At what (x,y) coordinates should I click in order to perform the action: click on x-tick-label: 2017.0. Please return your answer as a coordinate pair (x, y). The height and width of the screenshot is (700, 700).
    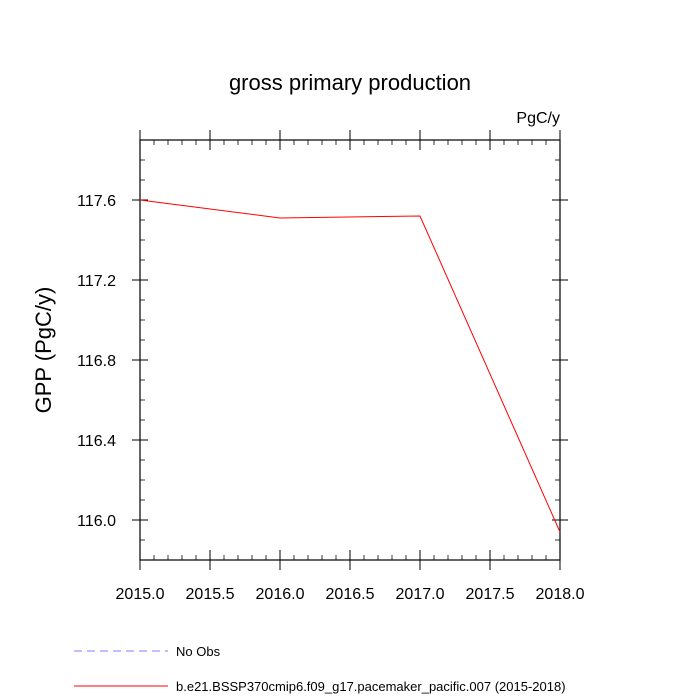
    Looking at the image, I should click on (420, 594).